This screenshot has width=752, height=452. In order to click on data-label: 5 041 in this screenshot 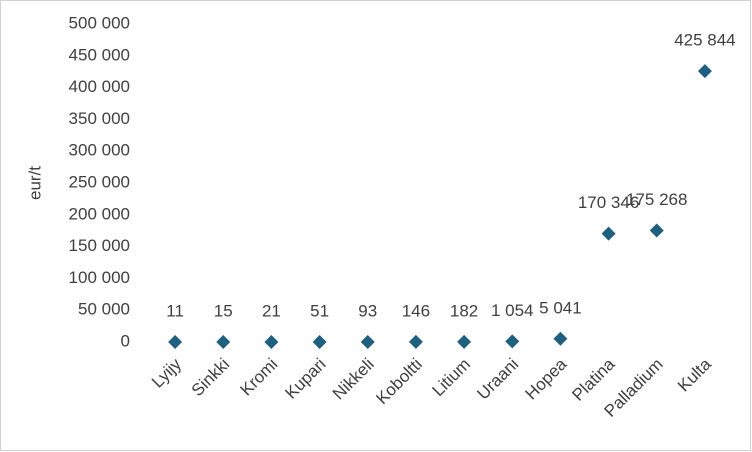, I will do `click(560, 307)`.